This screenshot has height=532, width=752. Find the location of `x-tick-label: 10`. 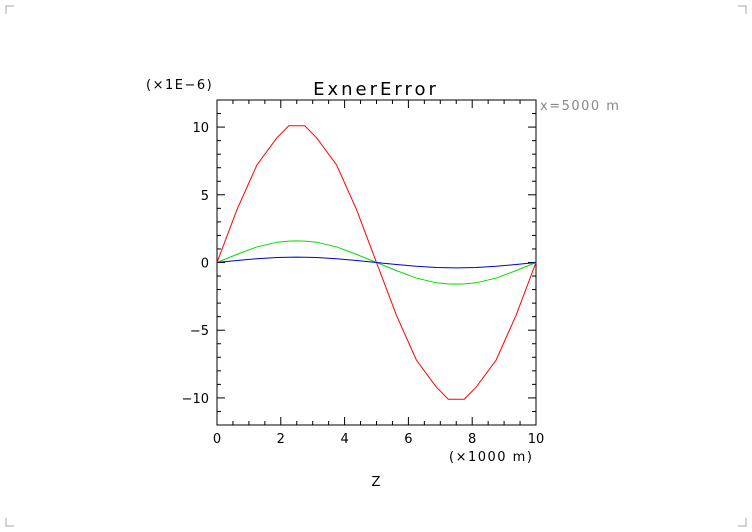

x-tick-label: 10 is located at coordinates (536, 439).